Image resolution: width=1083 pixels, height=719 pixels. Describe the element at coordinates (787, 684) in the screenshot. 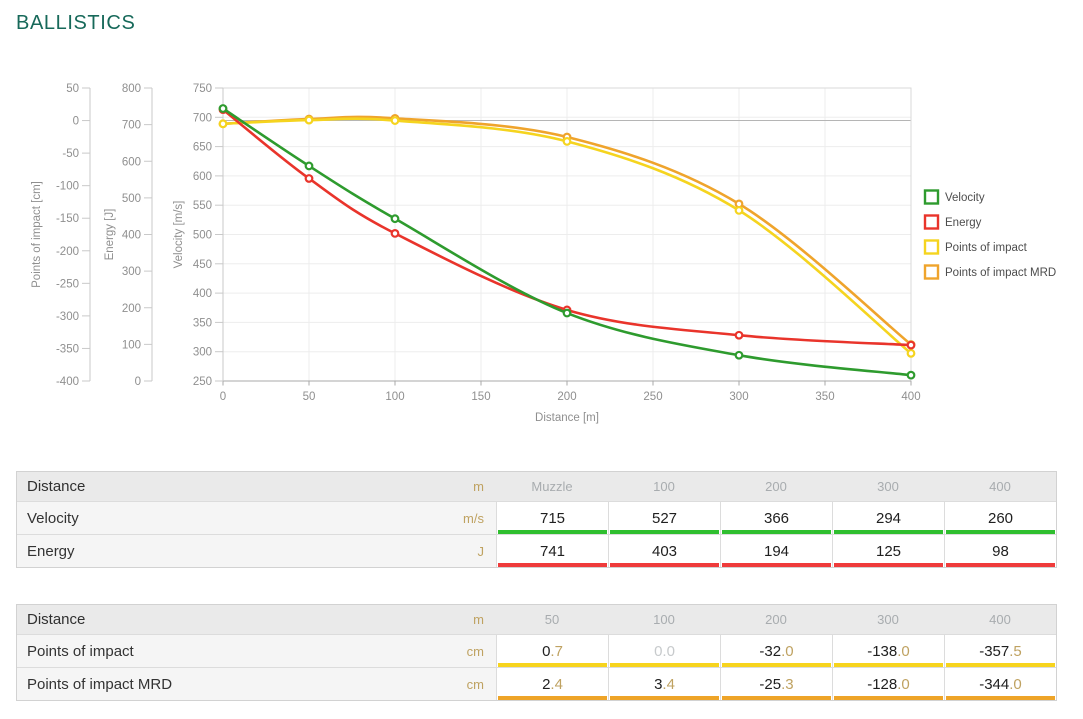

I see `value-decimal: .3` at that location.